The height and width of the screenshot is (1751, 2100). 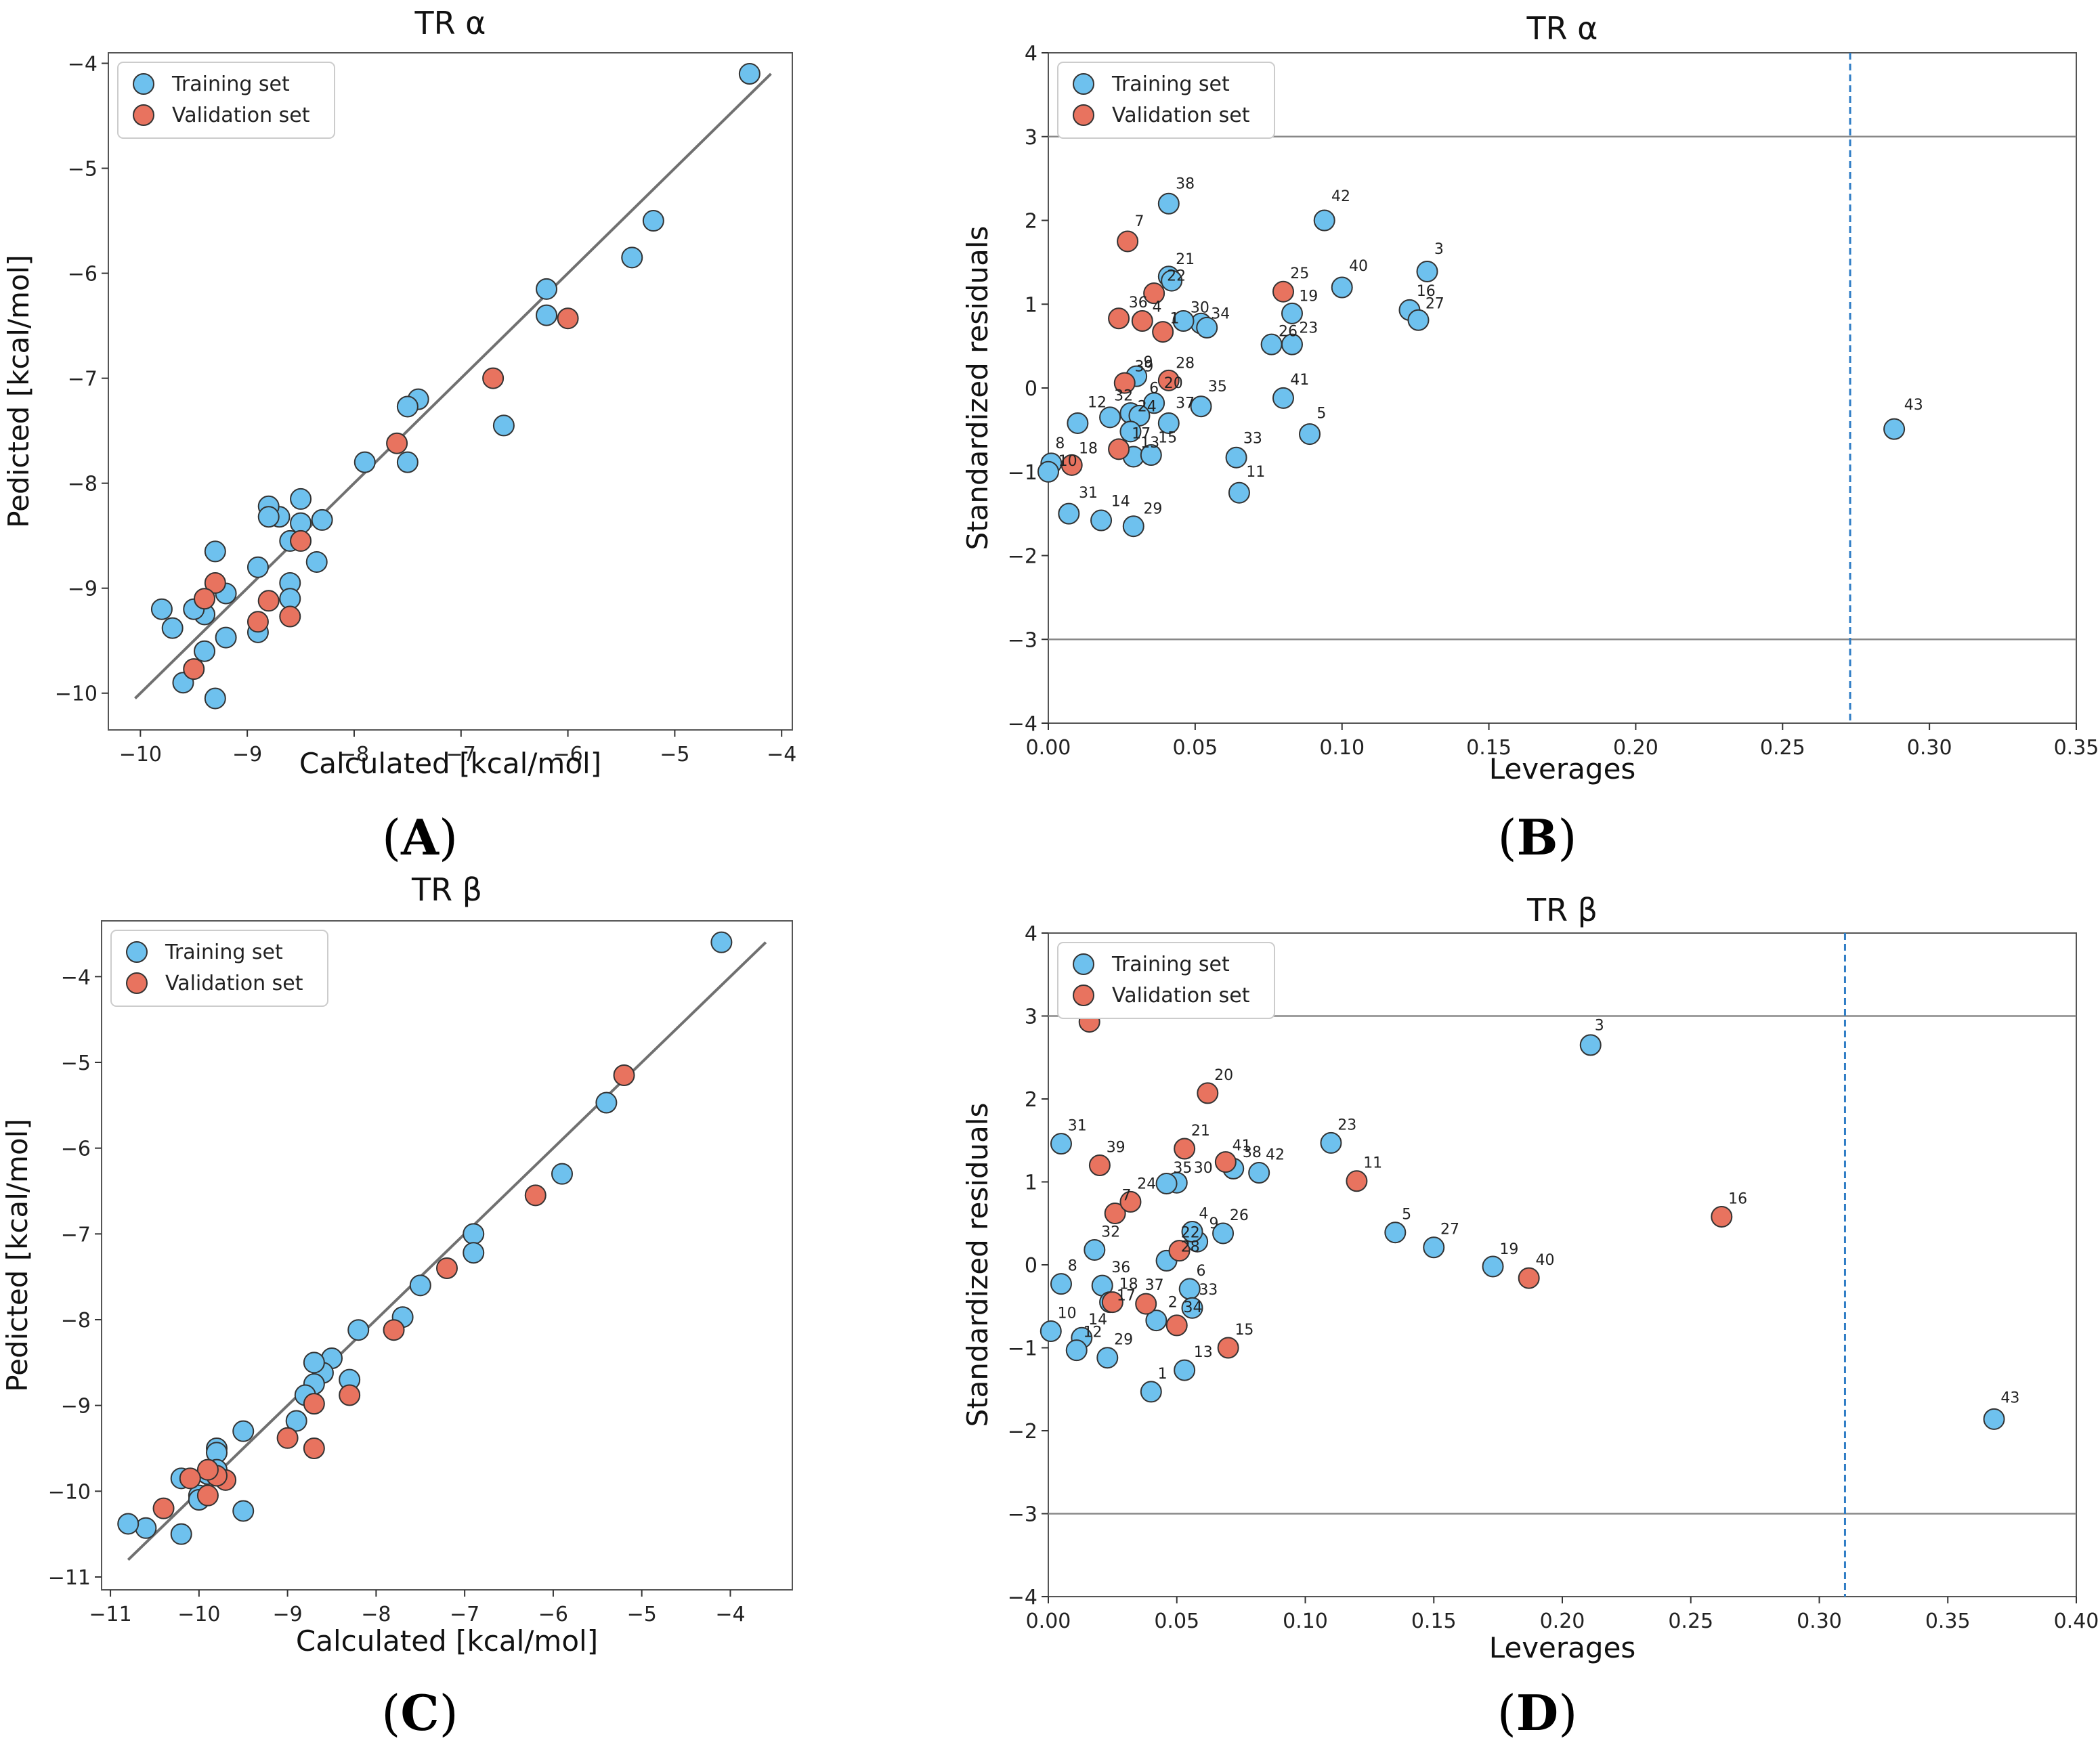 I want to click on point-label: 6, so click(x=1154, y=389).